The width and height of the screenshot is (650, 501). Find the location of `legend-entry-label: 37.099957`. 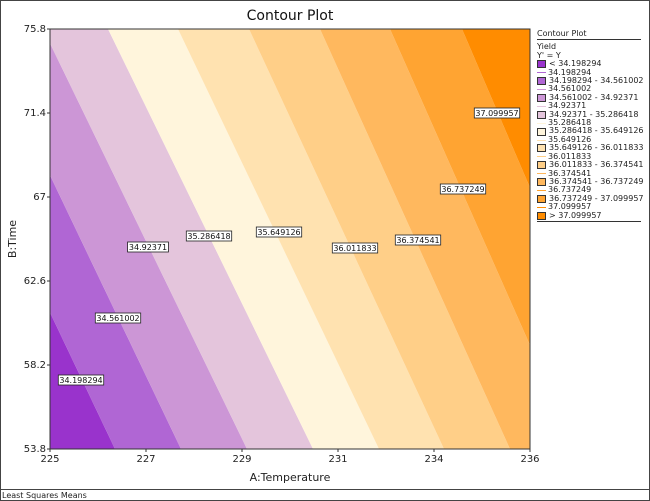

legend-entry-label: 37.099957 is located at coordinates (570, 207).